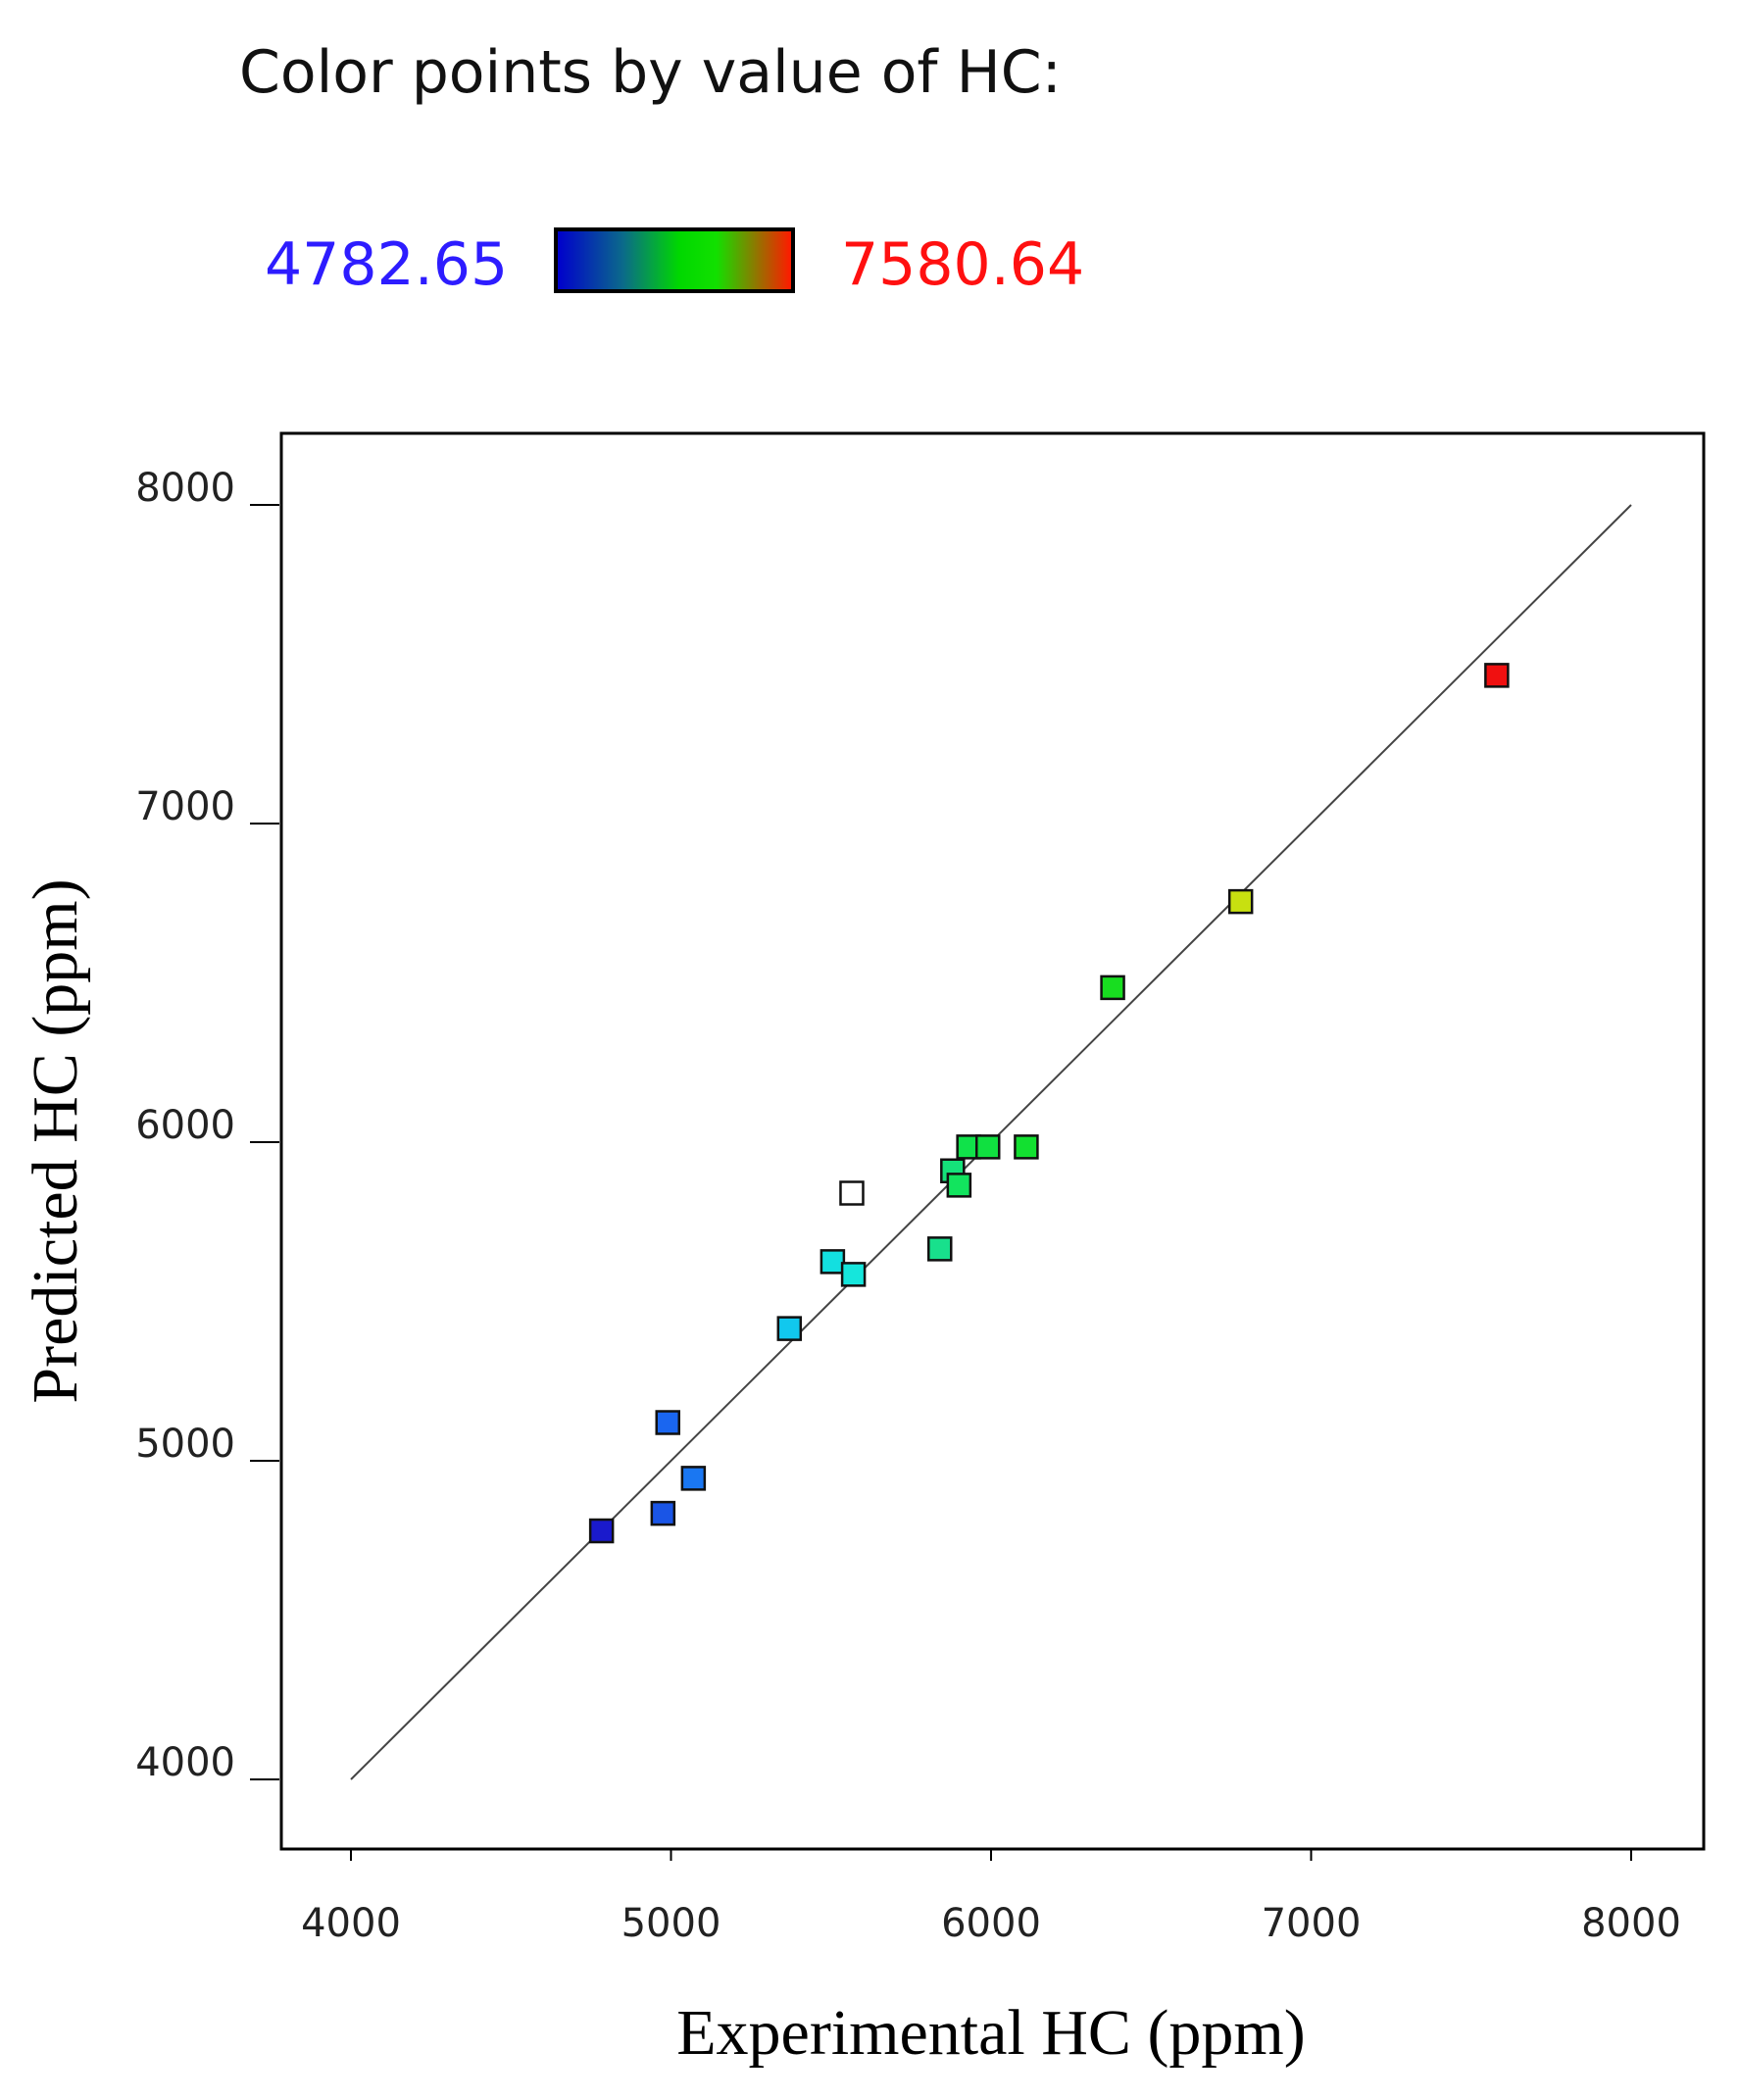  Describe the element at coordinates (351, 1923) in the screenshot. I see `x-tick-label: 4000` at that location.